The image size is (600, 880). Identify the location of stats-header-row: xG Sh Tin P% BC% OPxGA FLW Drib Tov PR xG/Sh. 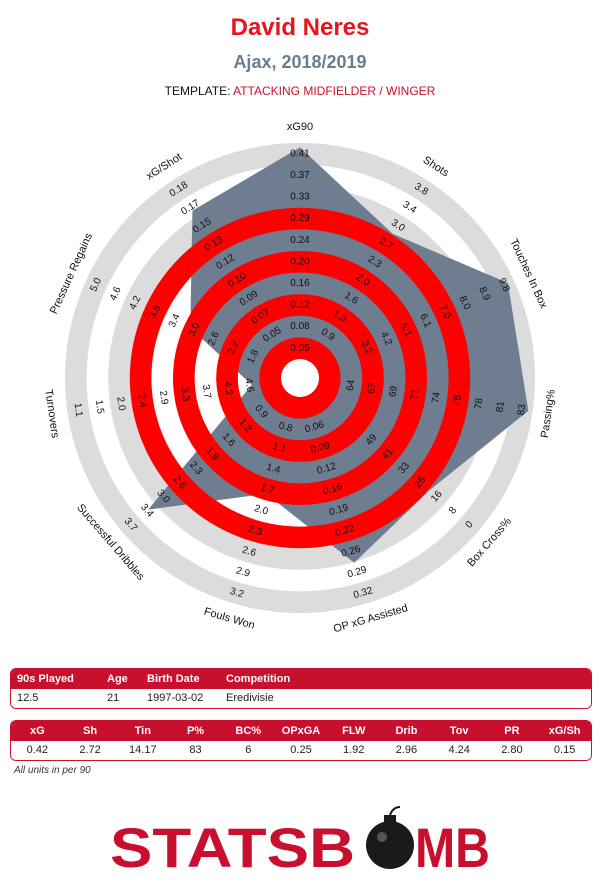
(301, 731).